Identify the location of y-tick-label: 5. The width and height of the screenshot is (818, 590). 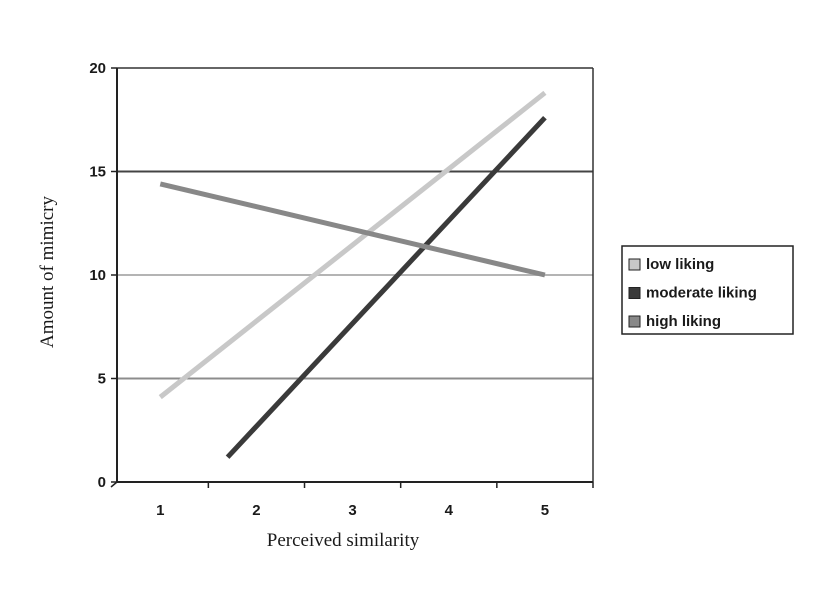
(102, 379).